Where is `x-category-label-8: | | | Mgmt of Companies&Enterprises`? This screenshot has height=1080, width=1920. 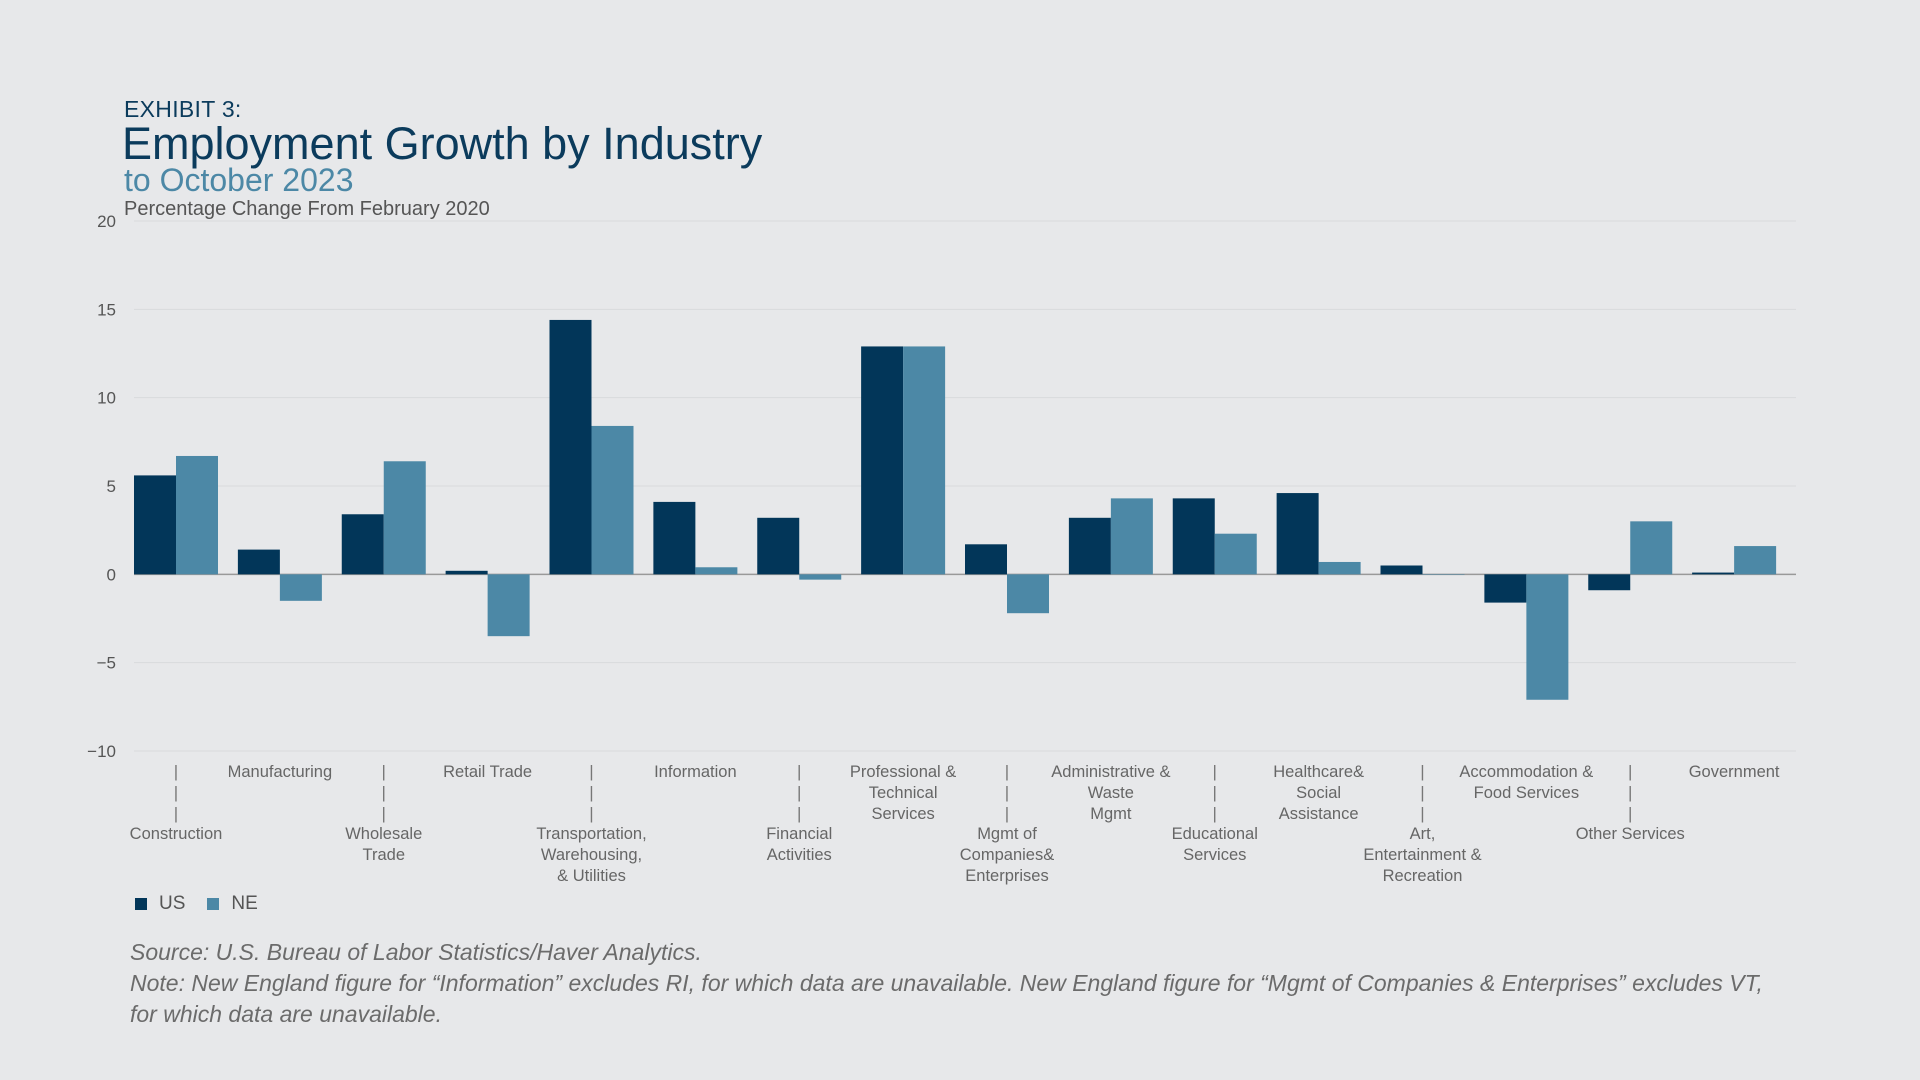 x-category-label-8: | | | Mgmt of Companies&Enterprises is located at coordinates (1007, 823).